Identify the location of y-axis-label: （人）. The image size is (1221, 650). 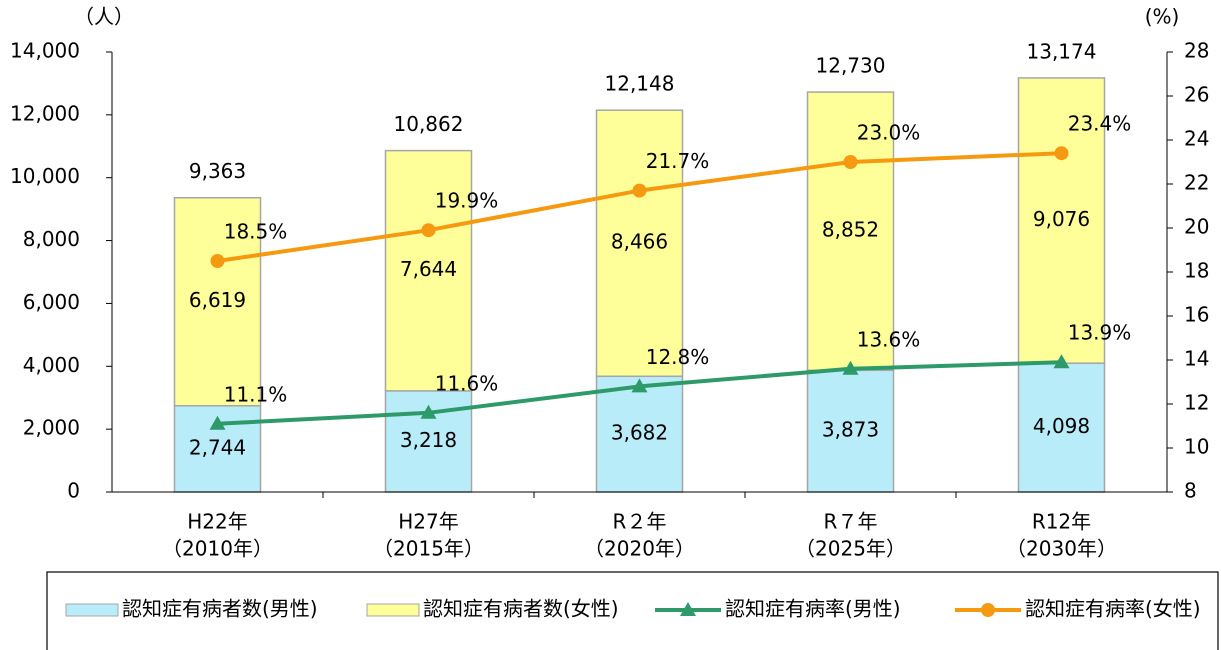
(104, 17).